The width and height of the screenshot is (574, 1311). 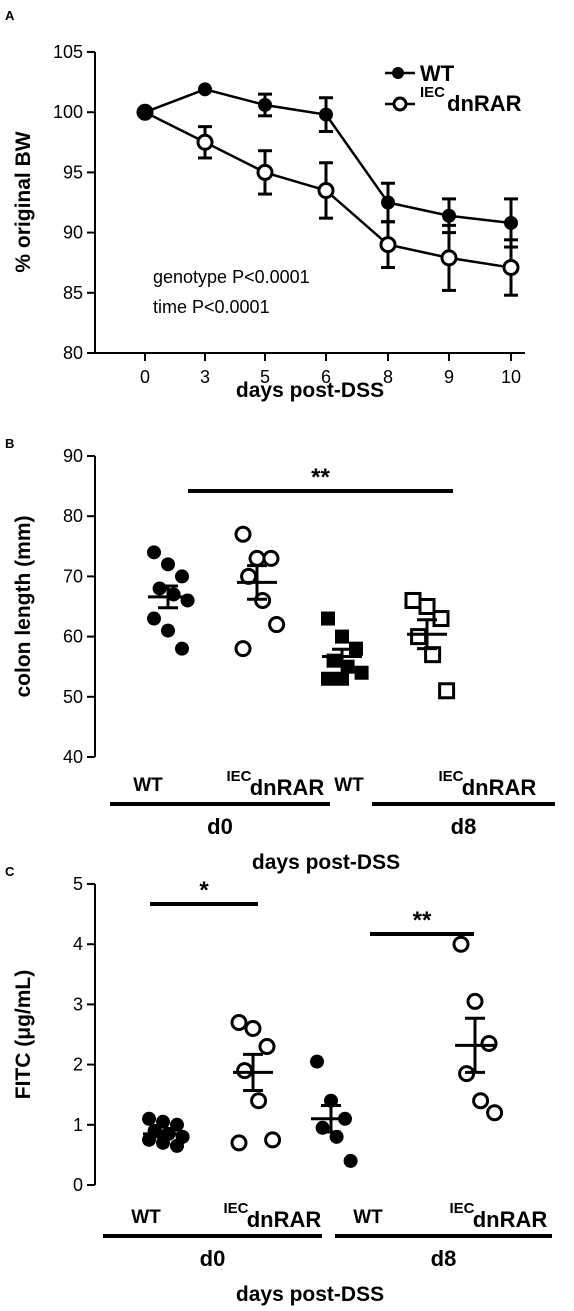 What do you see at coordinates (145, 377) in the screenshot?
I see `panel-a-x-tick-label: 0` at bounding box center [145, 377].